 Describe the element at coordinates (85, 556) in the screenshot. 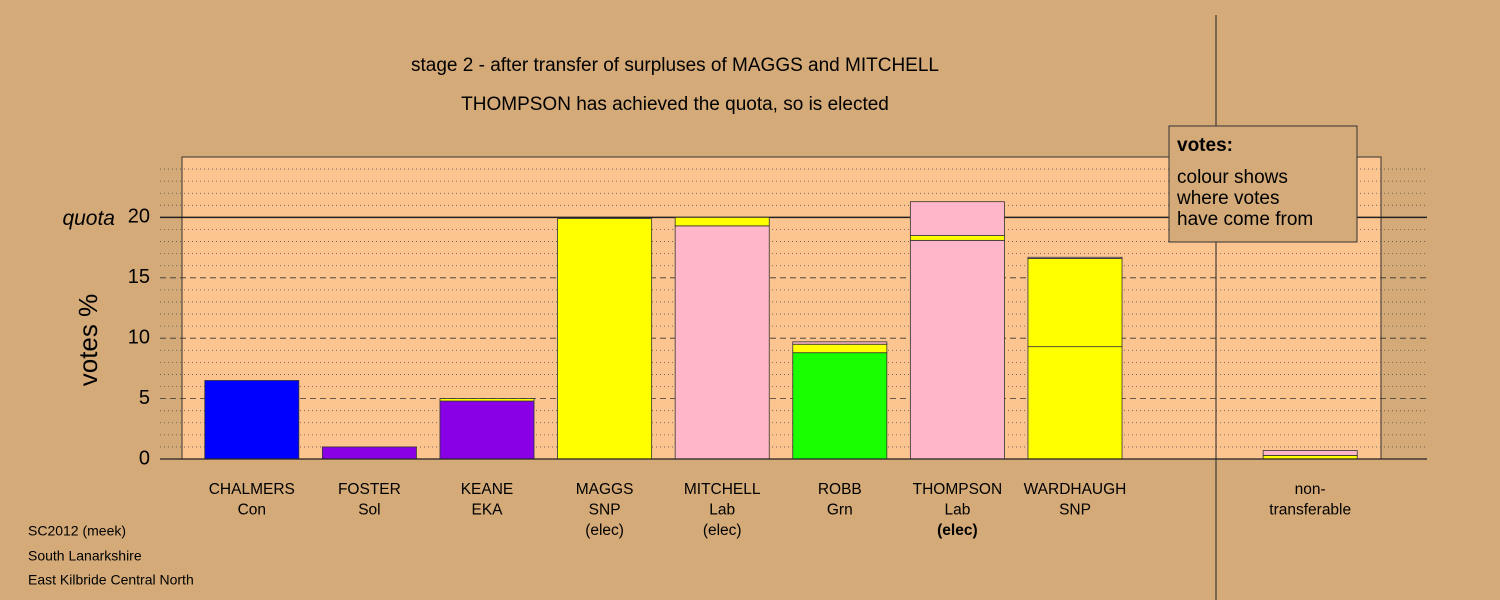

I see `footer-text: South Lanarkshire` at that location.